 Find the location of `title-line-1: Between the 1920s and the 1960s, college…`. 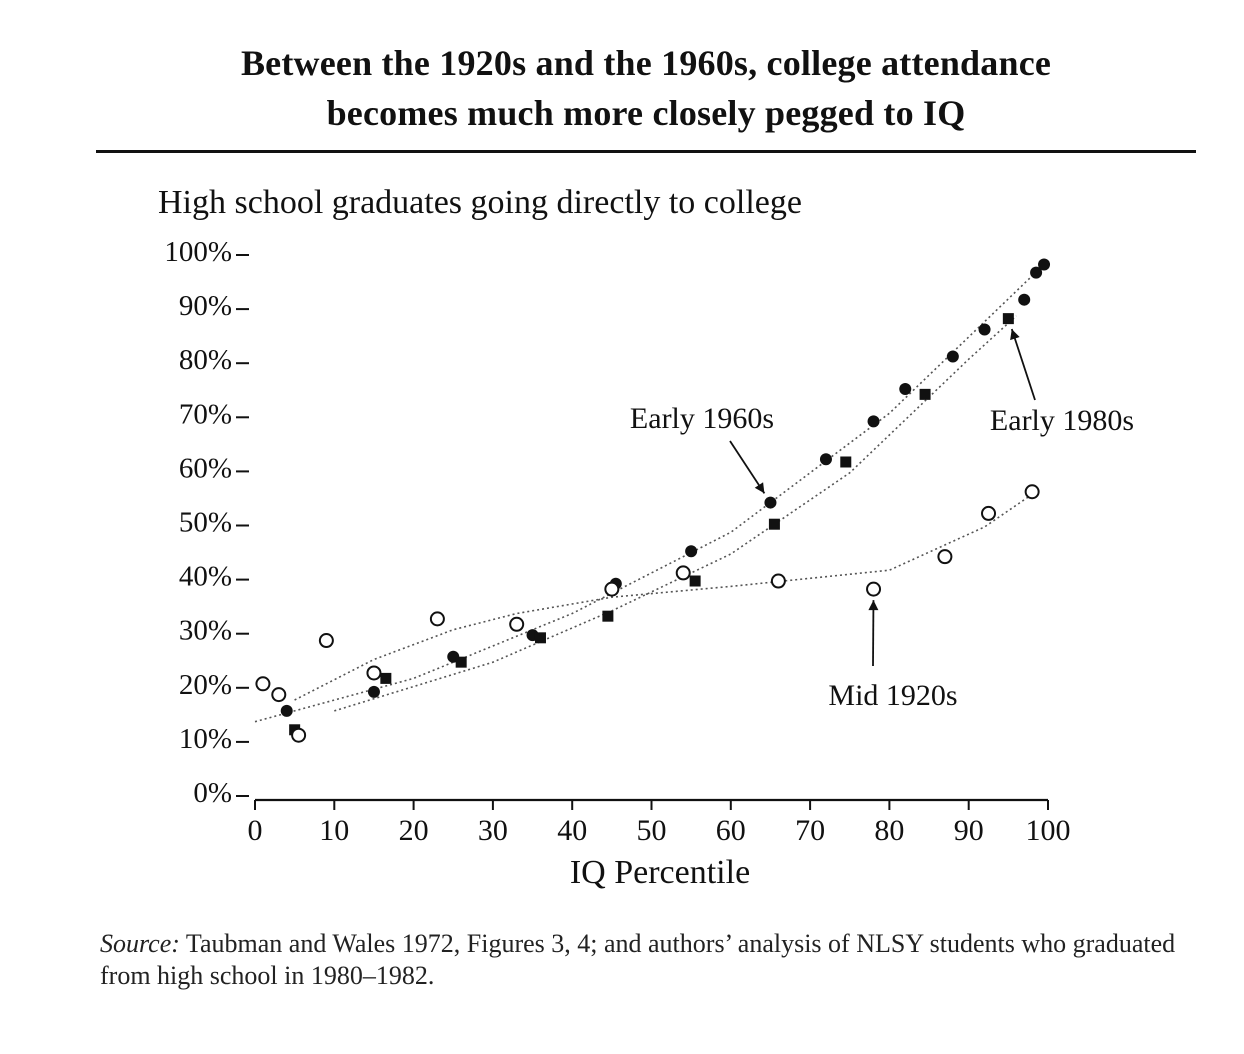

title-line-1: Between the 1920s and the 1960s, college… is located at coordinates (646, 63).